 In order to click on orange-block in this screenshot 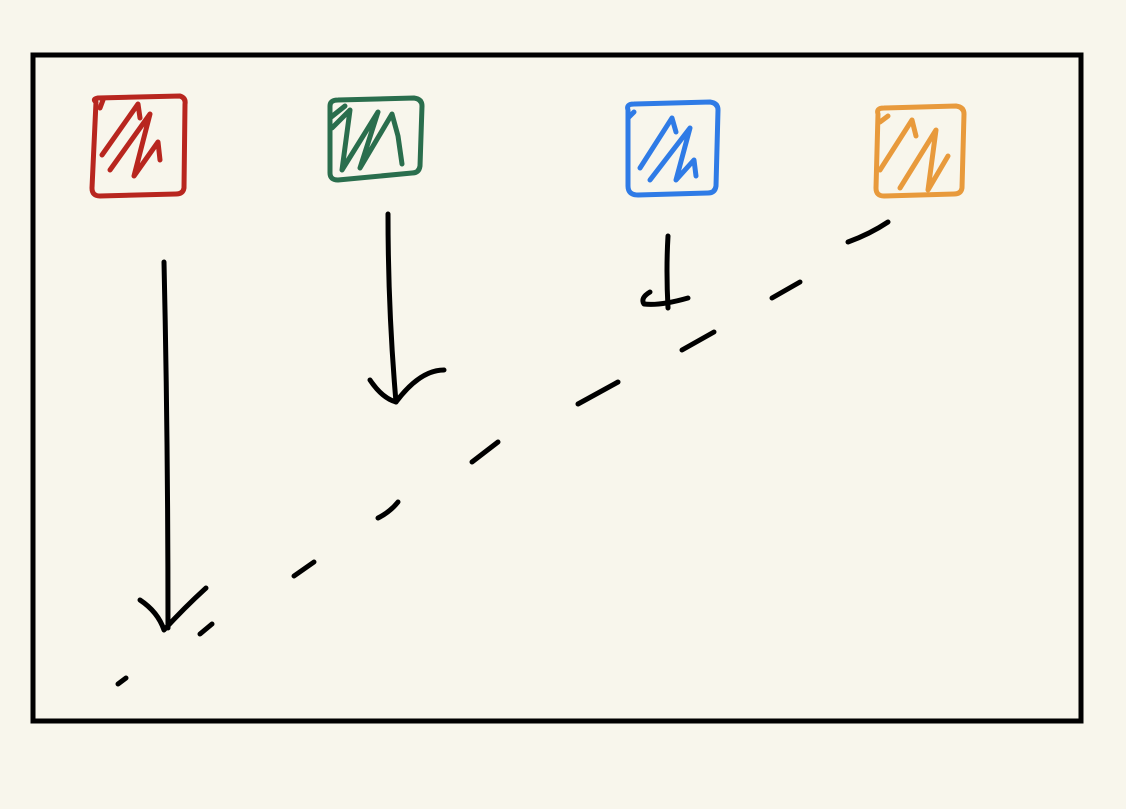, I will do `click(920, 151)`.